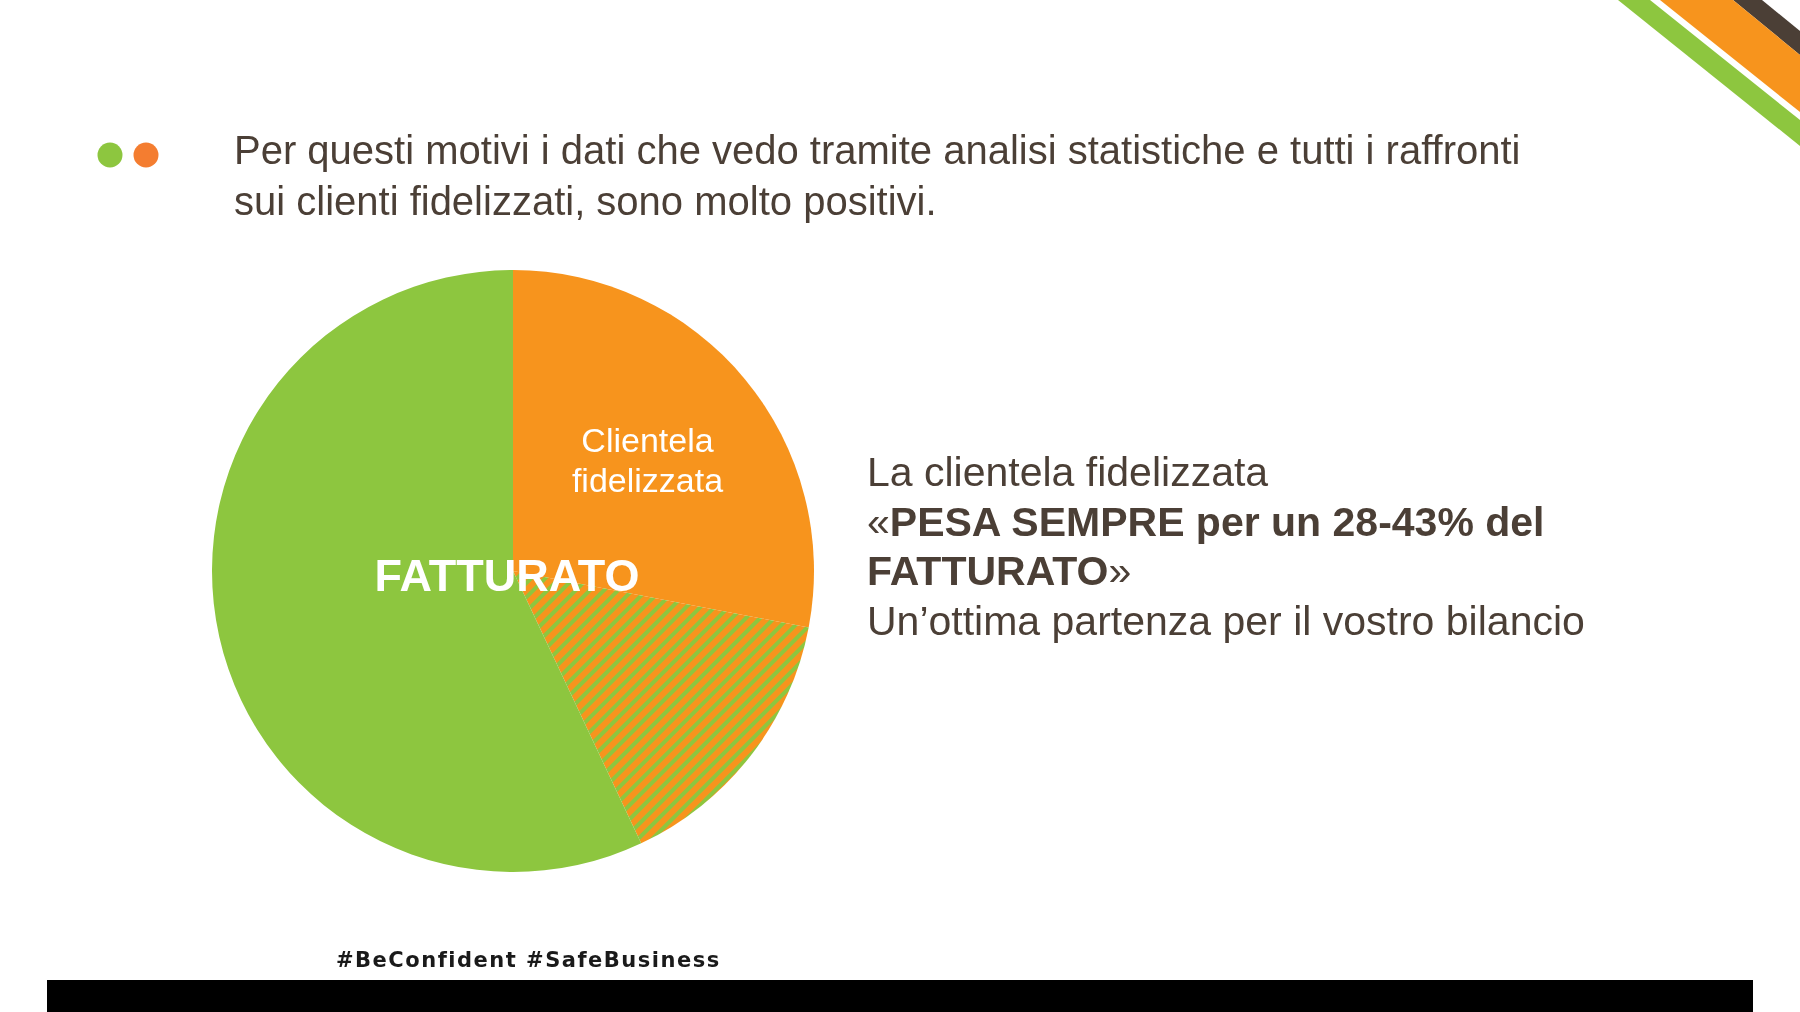 The image size is (1800, 1012). What do you see at coordinates (647, 459) in the screenshot?
I see `slice-label: Clientela fidelizzata` at bounding box center [647, 459].